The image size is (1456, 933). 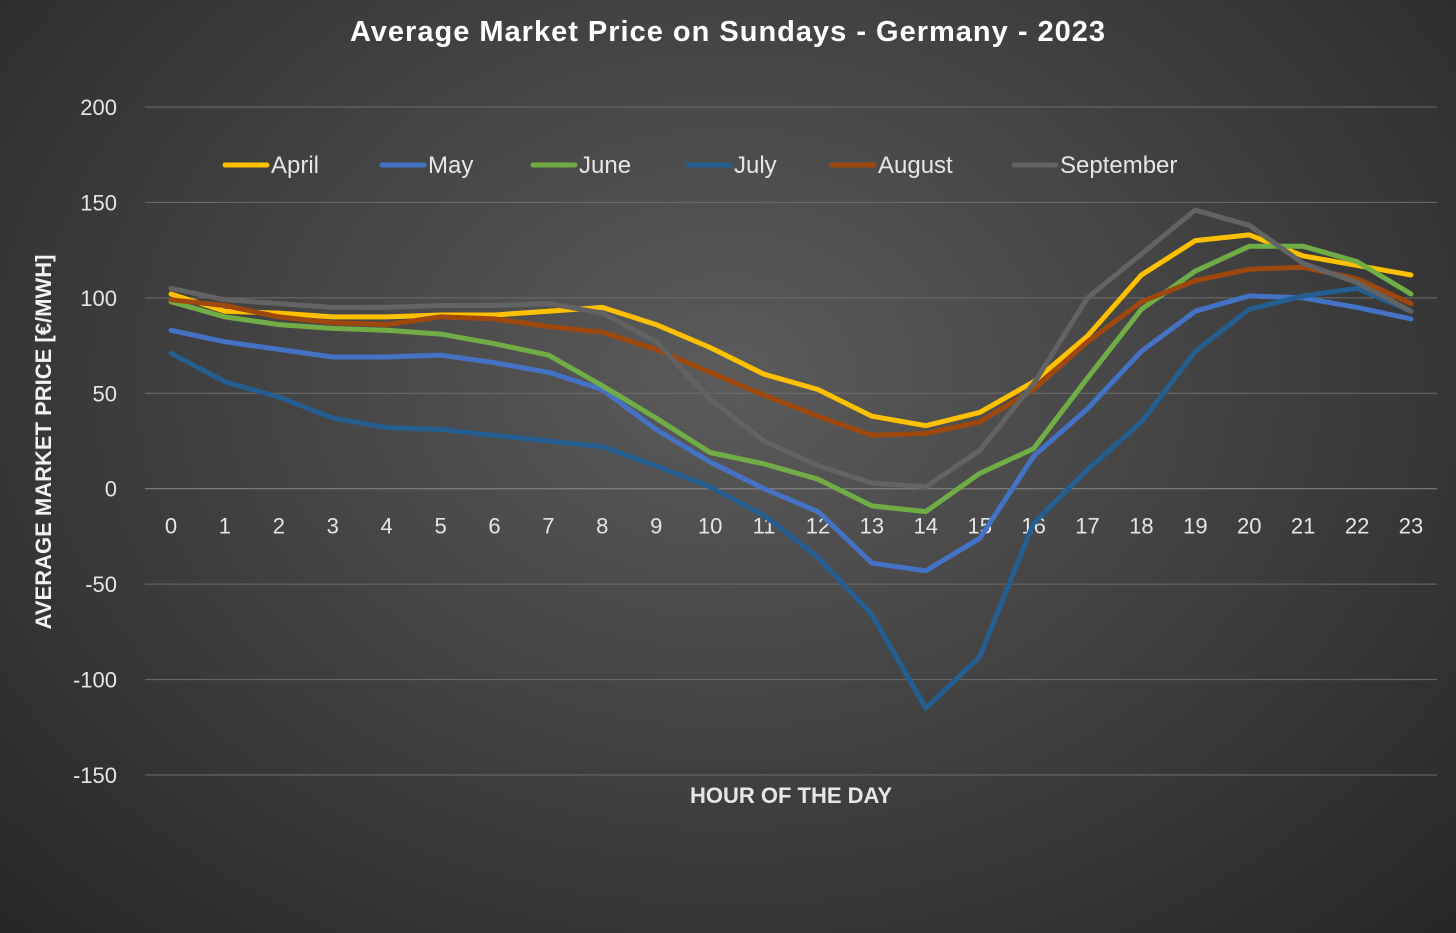 What do you see at coordinates (98, 298) in the screenshot?
I see `y-tick-label: 100` at bounding box center [98, 298].